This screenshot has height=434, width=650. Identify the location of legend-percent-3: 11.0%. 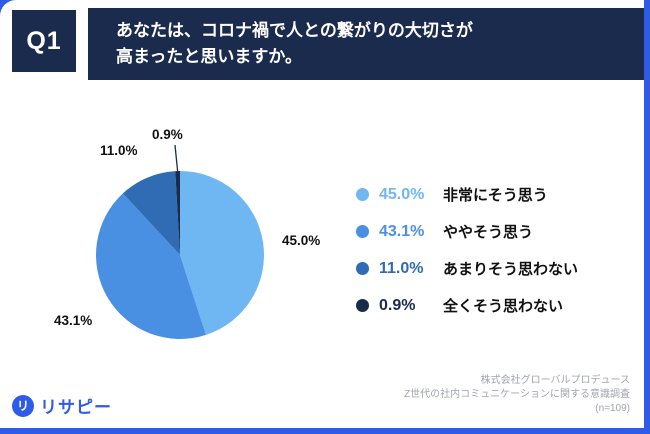
(401, 268).